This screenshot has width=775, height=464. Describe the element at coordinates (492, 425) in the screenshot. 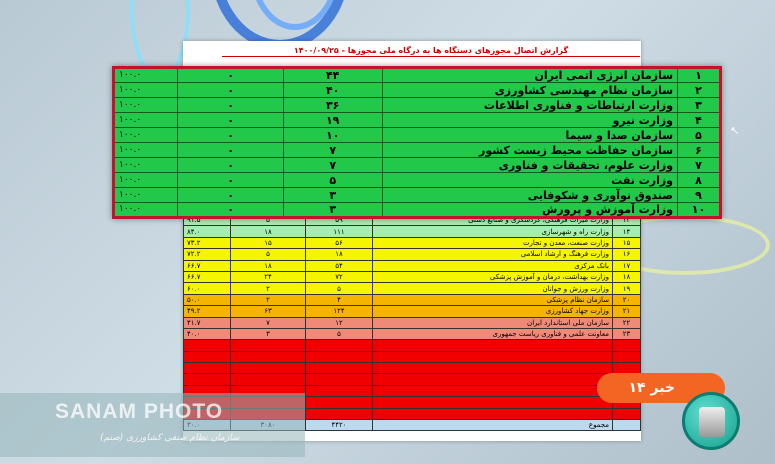

I see `totals-label: مجموع` at that location.